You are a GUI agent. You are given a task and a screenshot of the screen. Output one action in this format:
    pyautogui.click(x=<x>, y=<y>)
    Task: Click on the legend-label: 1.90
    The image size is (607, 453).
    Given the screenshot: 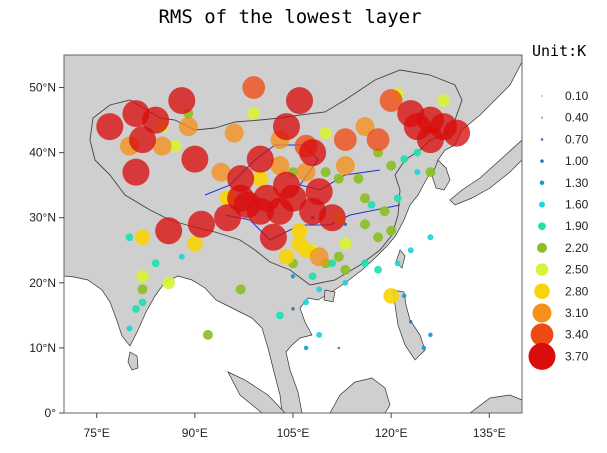 What is the action you would take?
    pyautogui.click(x=577, y=226)
    